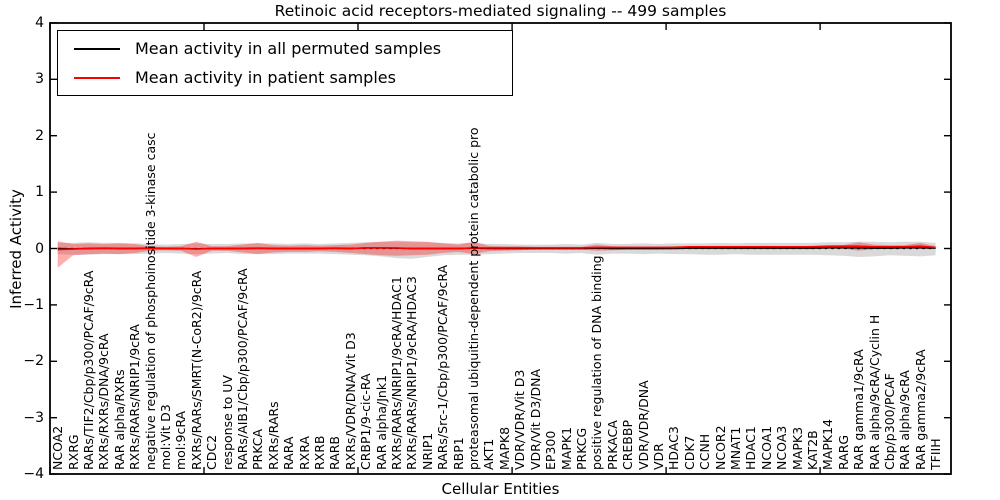  What do you see at coordinates (458, 453) in the screenshot?
I see `x-category-label: RBP1` at bounding box center [458, 453].